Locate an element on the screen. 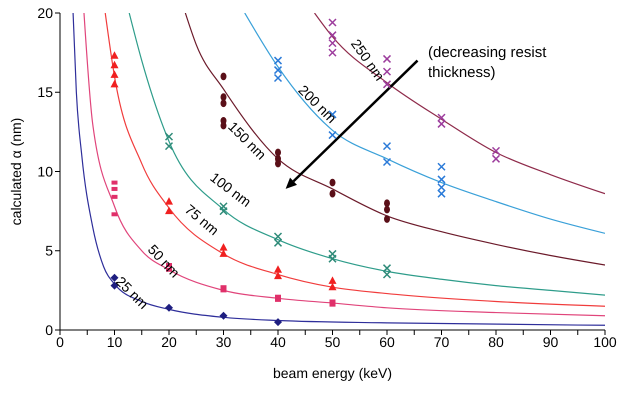 The height and width of the screenshot is (393, 627). text: 200 nm is located at coordinates (317, 104).